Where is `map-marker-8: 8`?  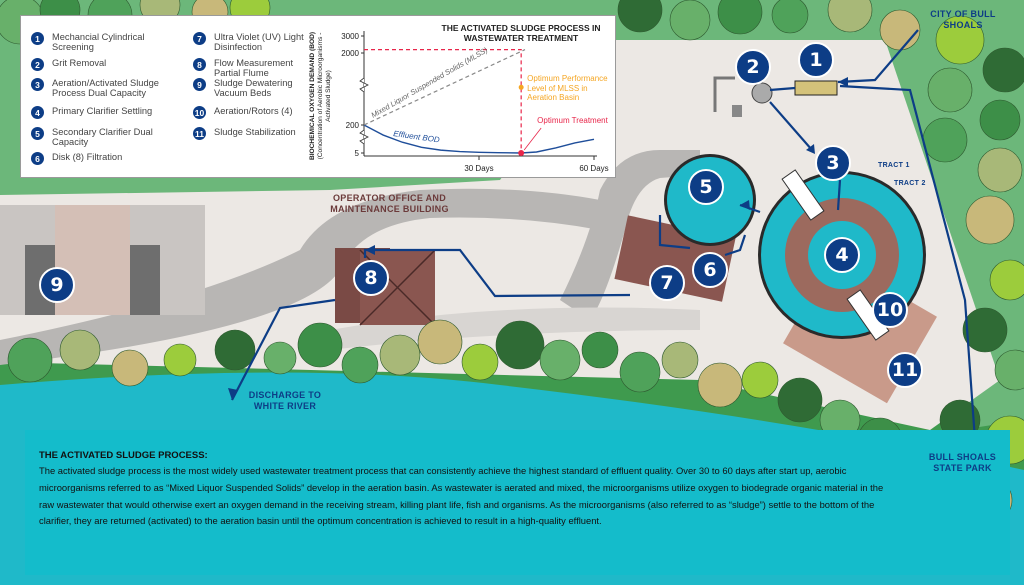 map-marker-8: 8 is located at coordinates (371, 278).